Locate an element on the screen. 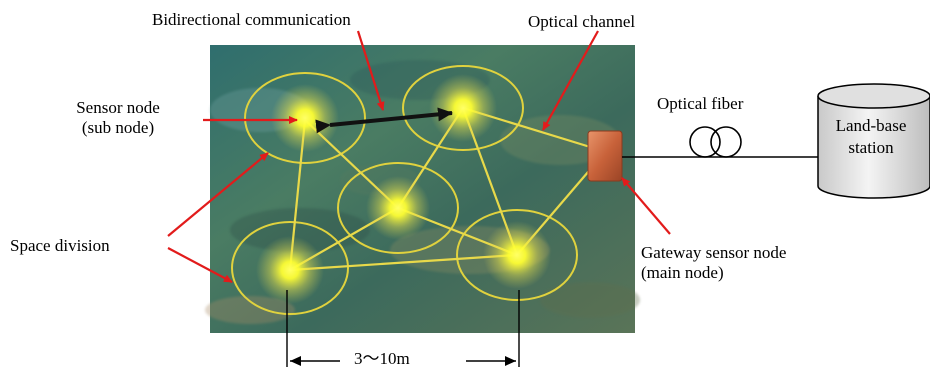 Image resolution: width=930 pixels, height=372 pixels. node-top-left is located at coordinates (305, 118).